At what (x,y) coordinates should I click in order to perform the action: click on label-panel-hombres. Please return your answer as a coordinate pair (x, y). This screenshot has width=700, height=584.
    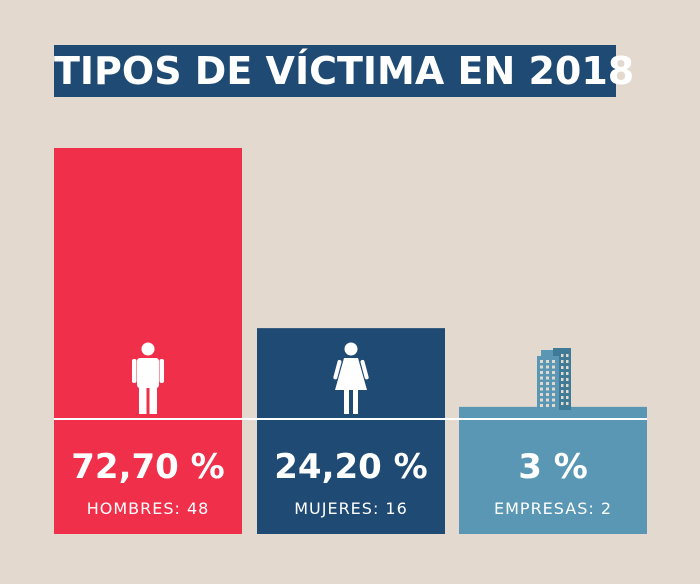
    Looking at the image, I should click on (148, 477).